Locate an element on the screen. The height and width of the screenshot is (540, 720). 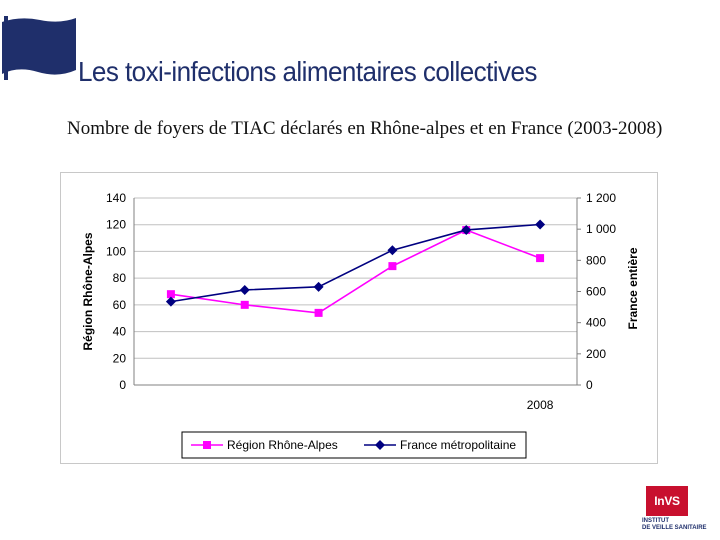
invs-logo-line2: DE VEILLE SANITAIRE is located at coordinates (674, 528).